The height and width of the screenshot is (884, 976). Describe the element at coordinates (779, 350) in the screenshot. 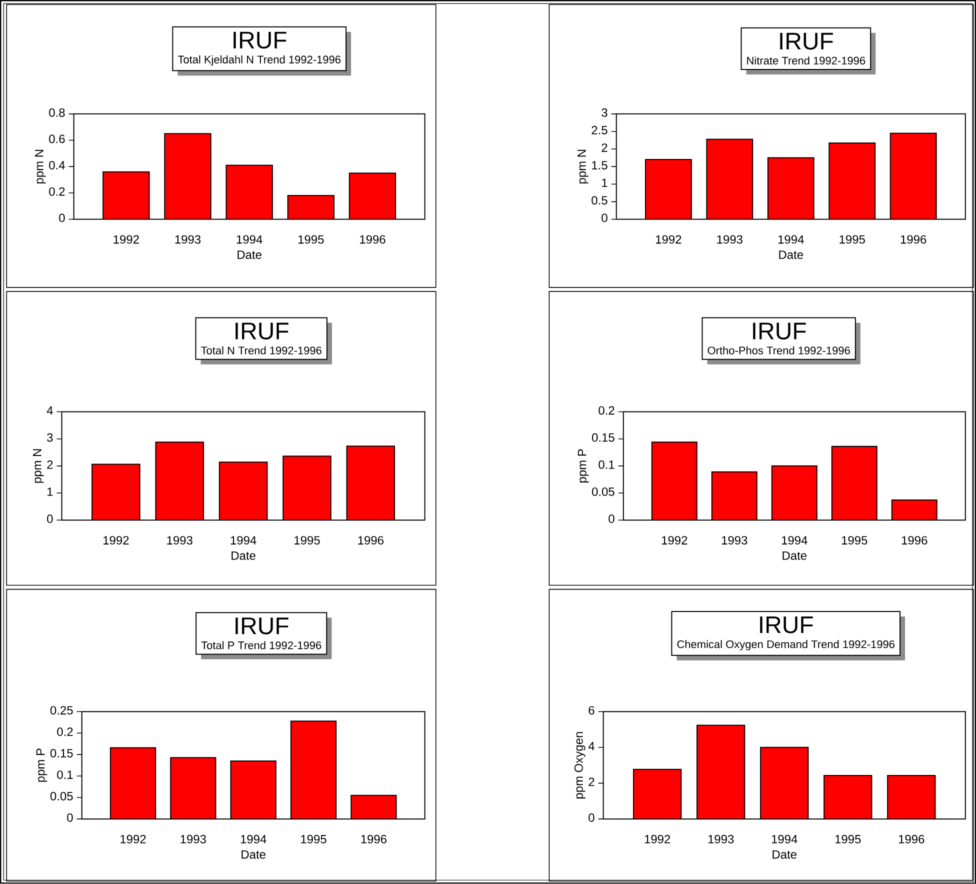

I see `chart-subtitle: Ortho-Phos Trend 1992-1996` at that location.